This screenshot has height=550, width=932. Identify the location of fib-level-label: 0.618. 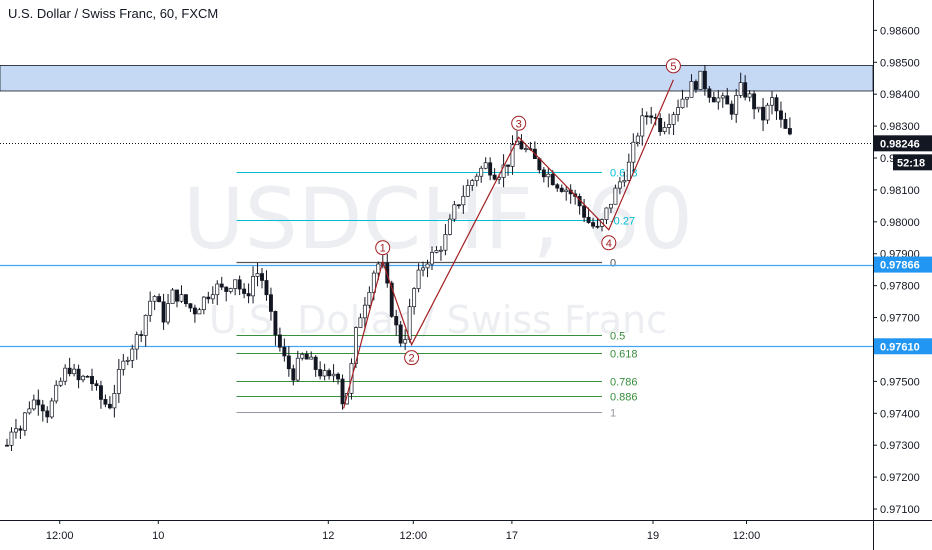
(624, 355).